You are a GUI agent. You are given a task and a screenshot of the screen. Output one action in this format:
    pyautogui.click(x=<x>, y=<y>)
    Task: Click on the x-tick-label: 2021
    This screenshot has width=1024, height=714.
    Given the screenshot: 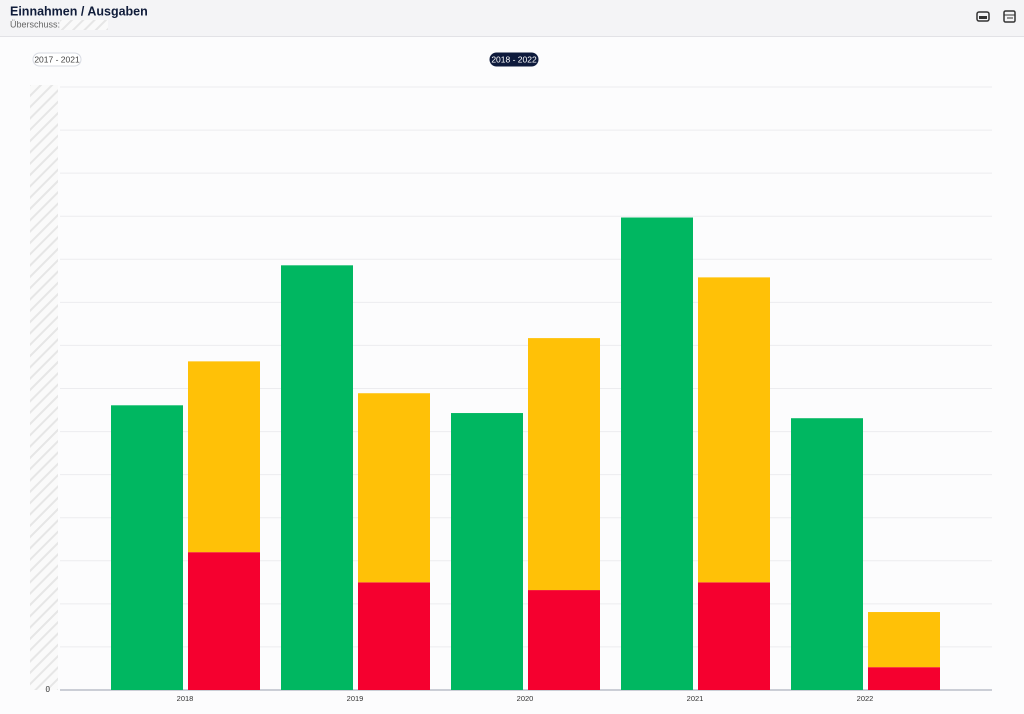 What is the action you would take?
    pyautogui.click(x=695, y=698)
    